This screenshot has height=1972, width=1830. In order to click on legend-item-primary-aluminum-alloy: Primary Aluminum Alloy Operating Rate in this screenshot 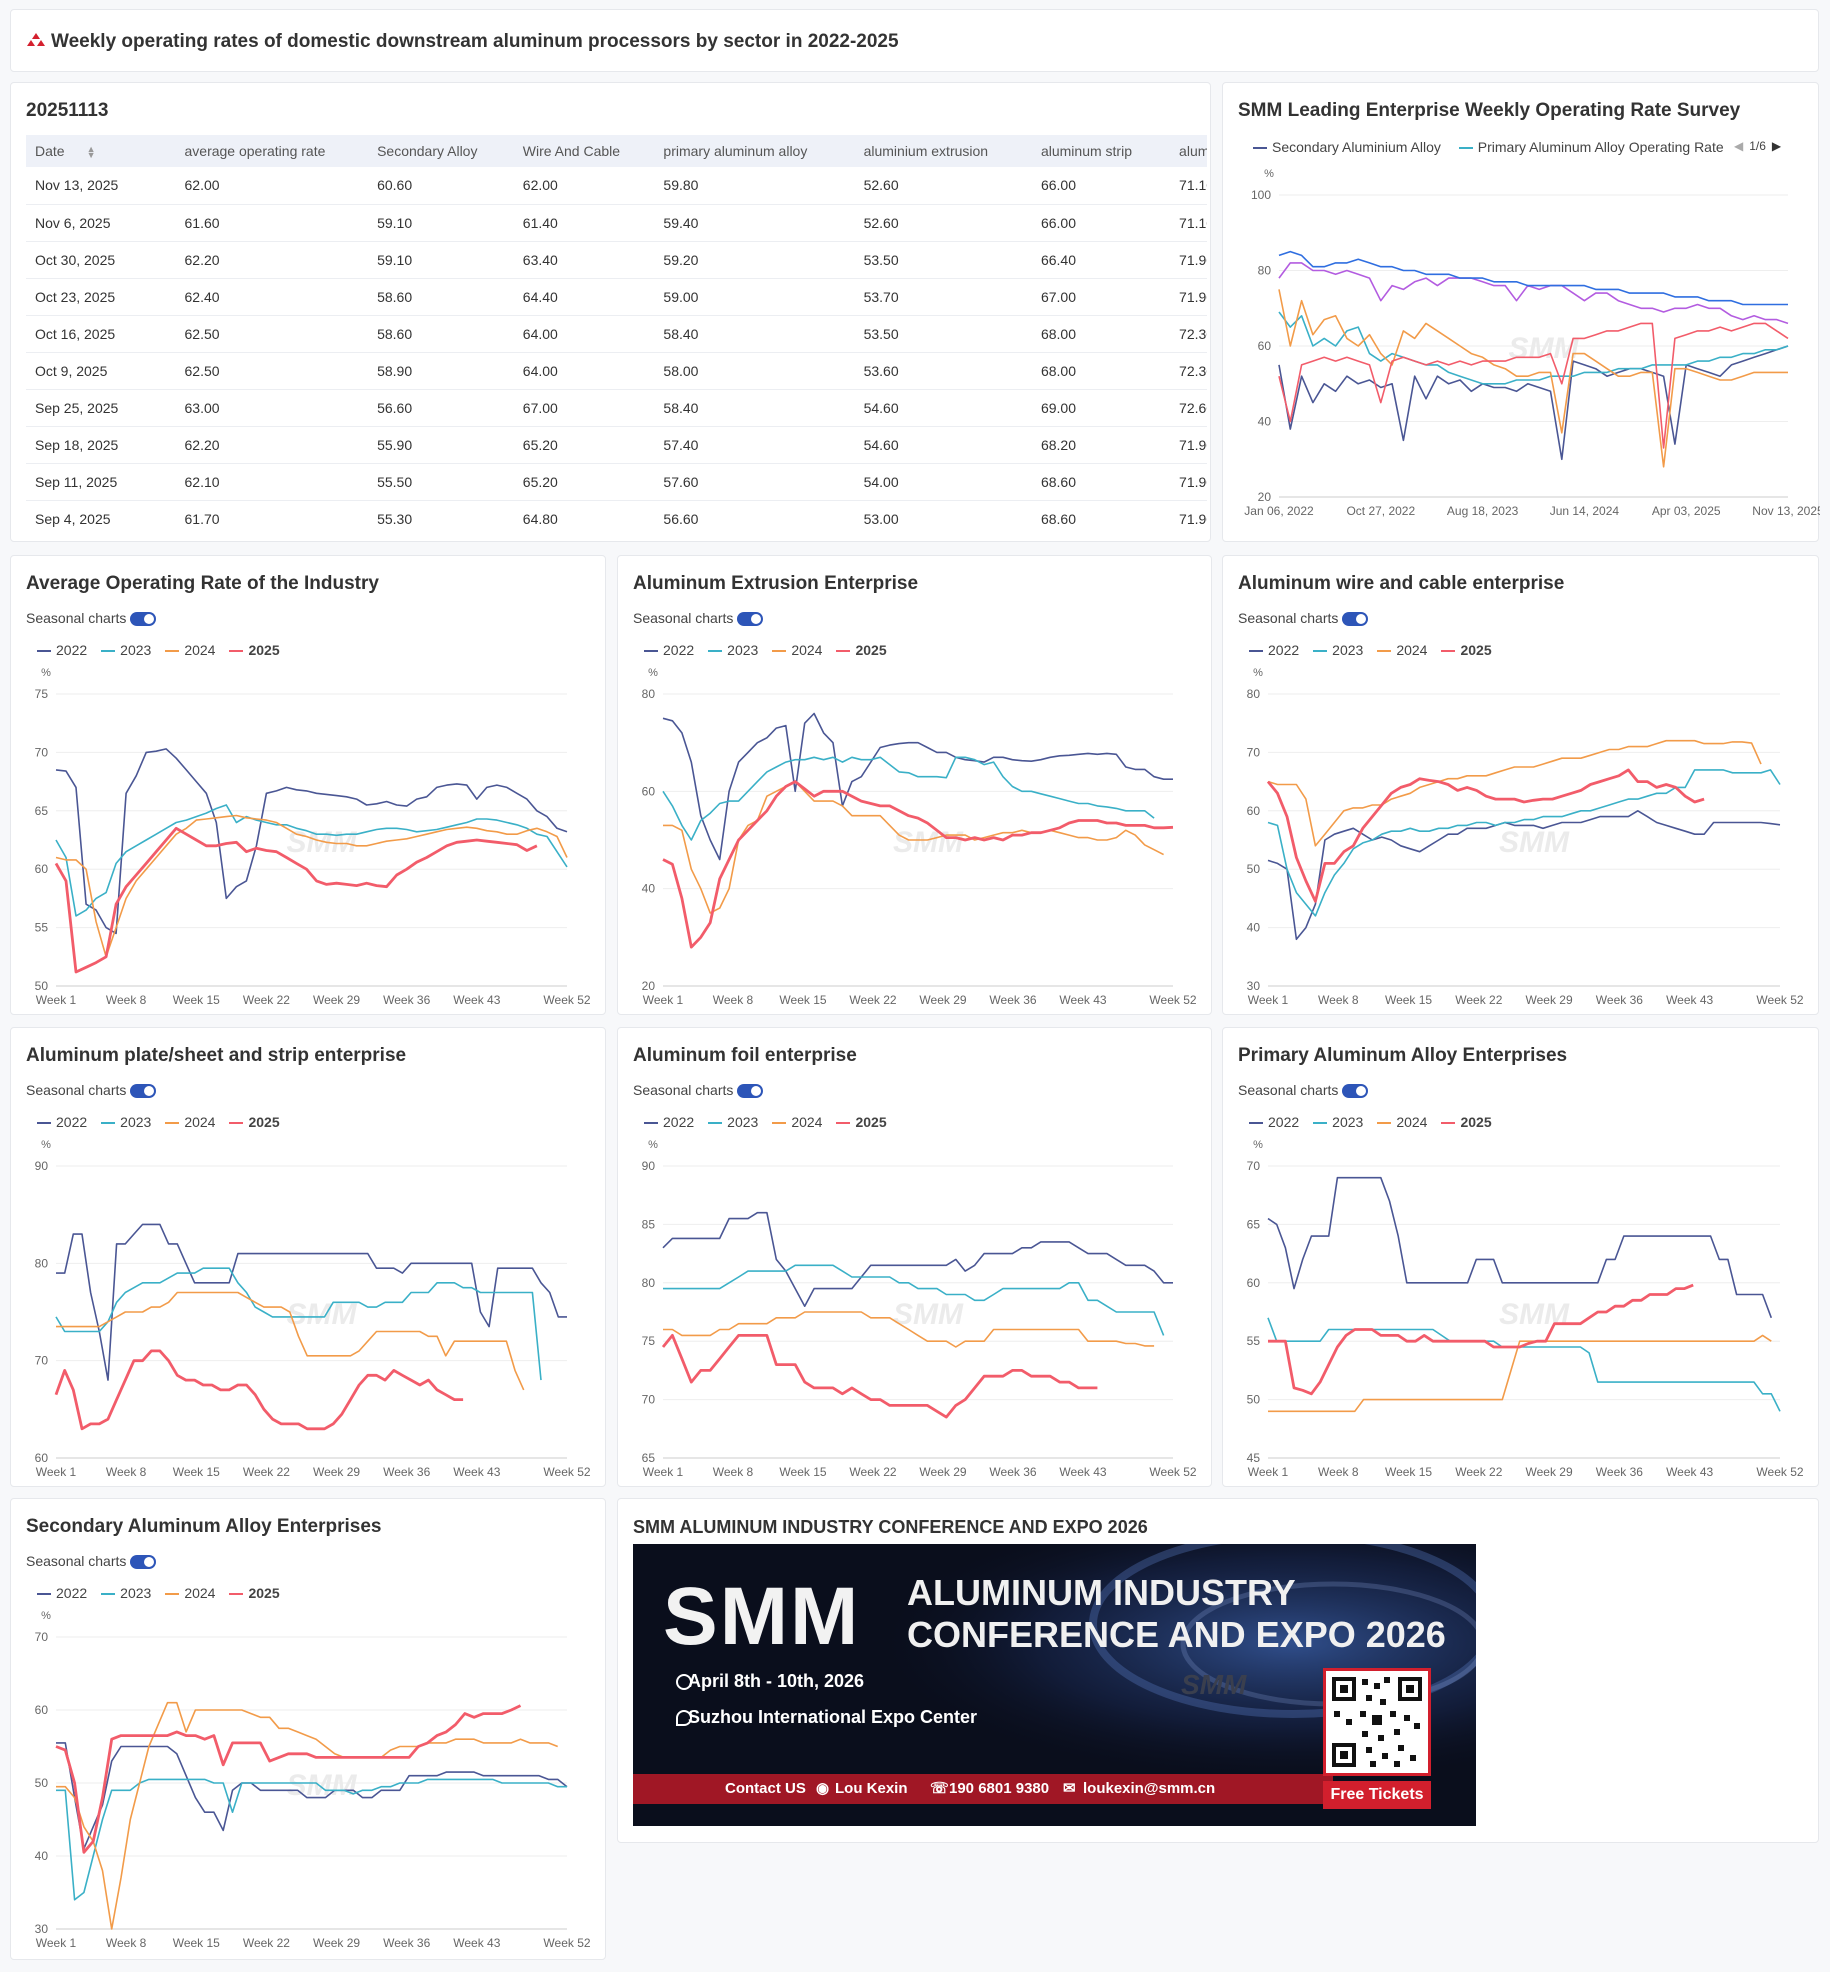, I will do `click(1591, 147)`.